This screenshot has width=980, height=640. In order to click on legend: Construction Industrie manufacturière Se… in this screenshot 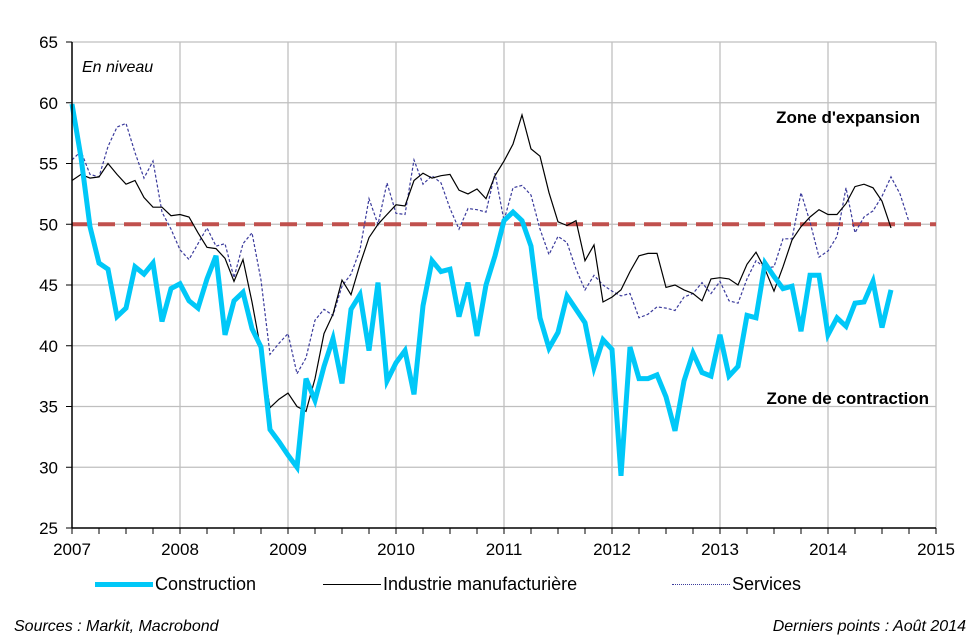, I will do `click(490, 586)`.